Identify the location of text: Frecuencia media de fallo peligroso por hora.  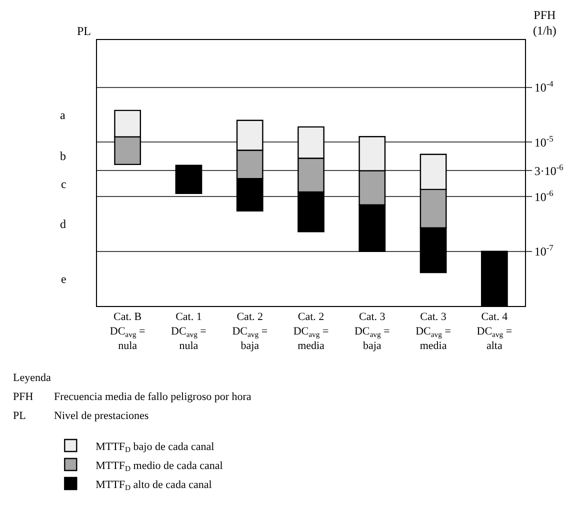
(153, 397).